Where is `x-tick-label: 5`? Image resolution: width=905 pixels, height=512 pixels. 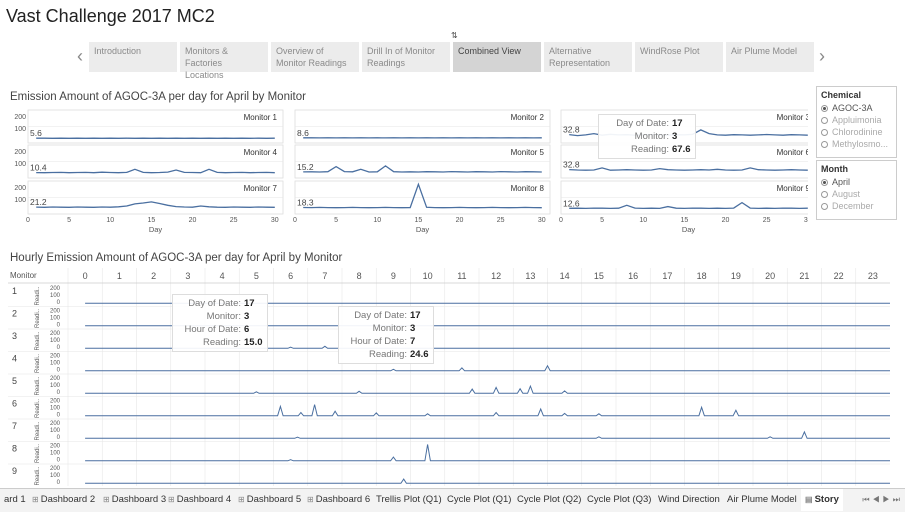 x-tick-label: 5 is located at coordinates (336, 220).